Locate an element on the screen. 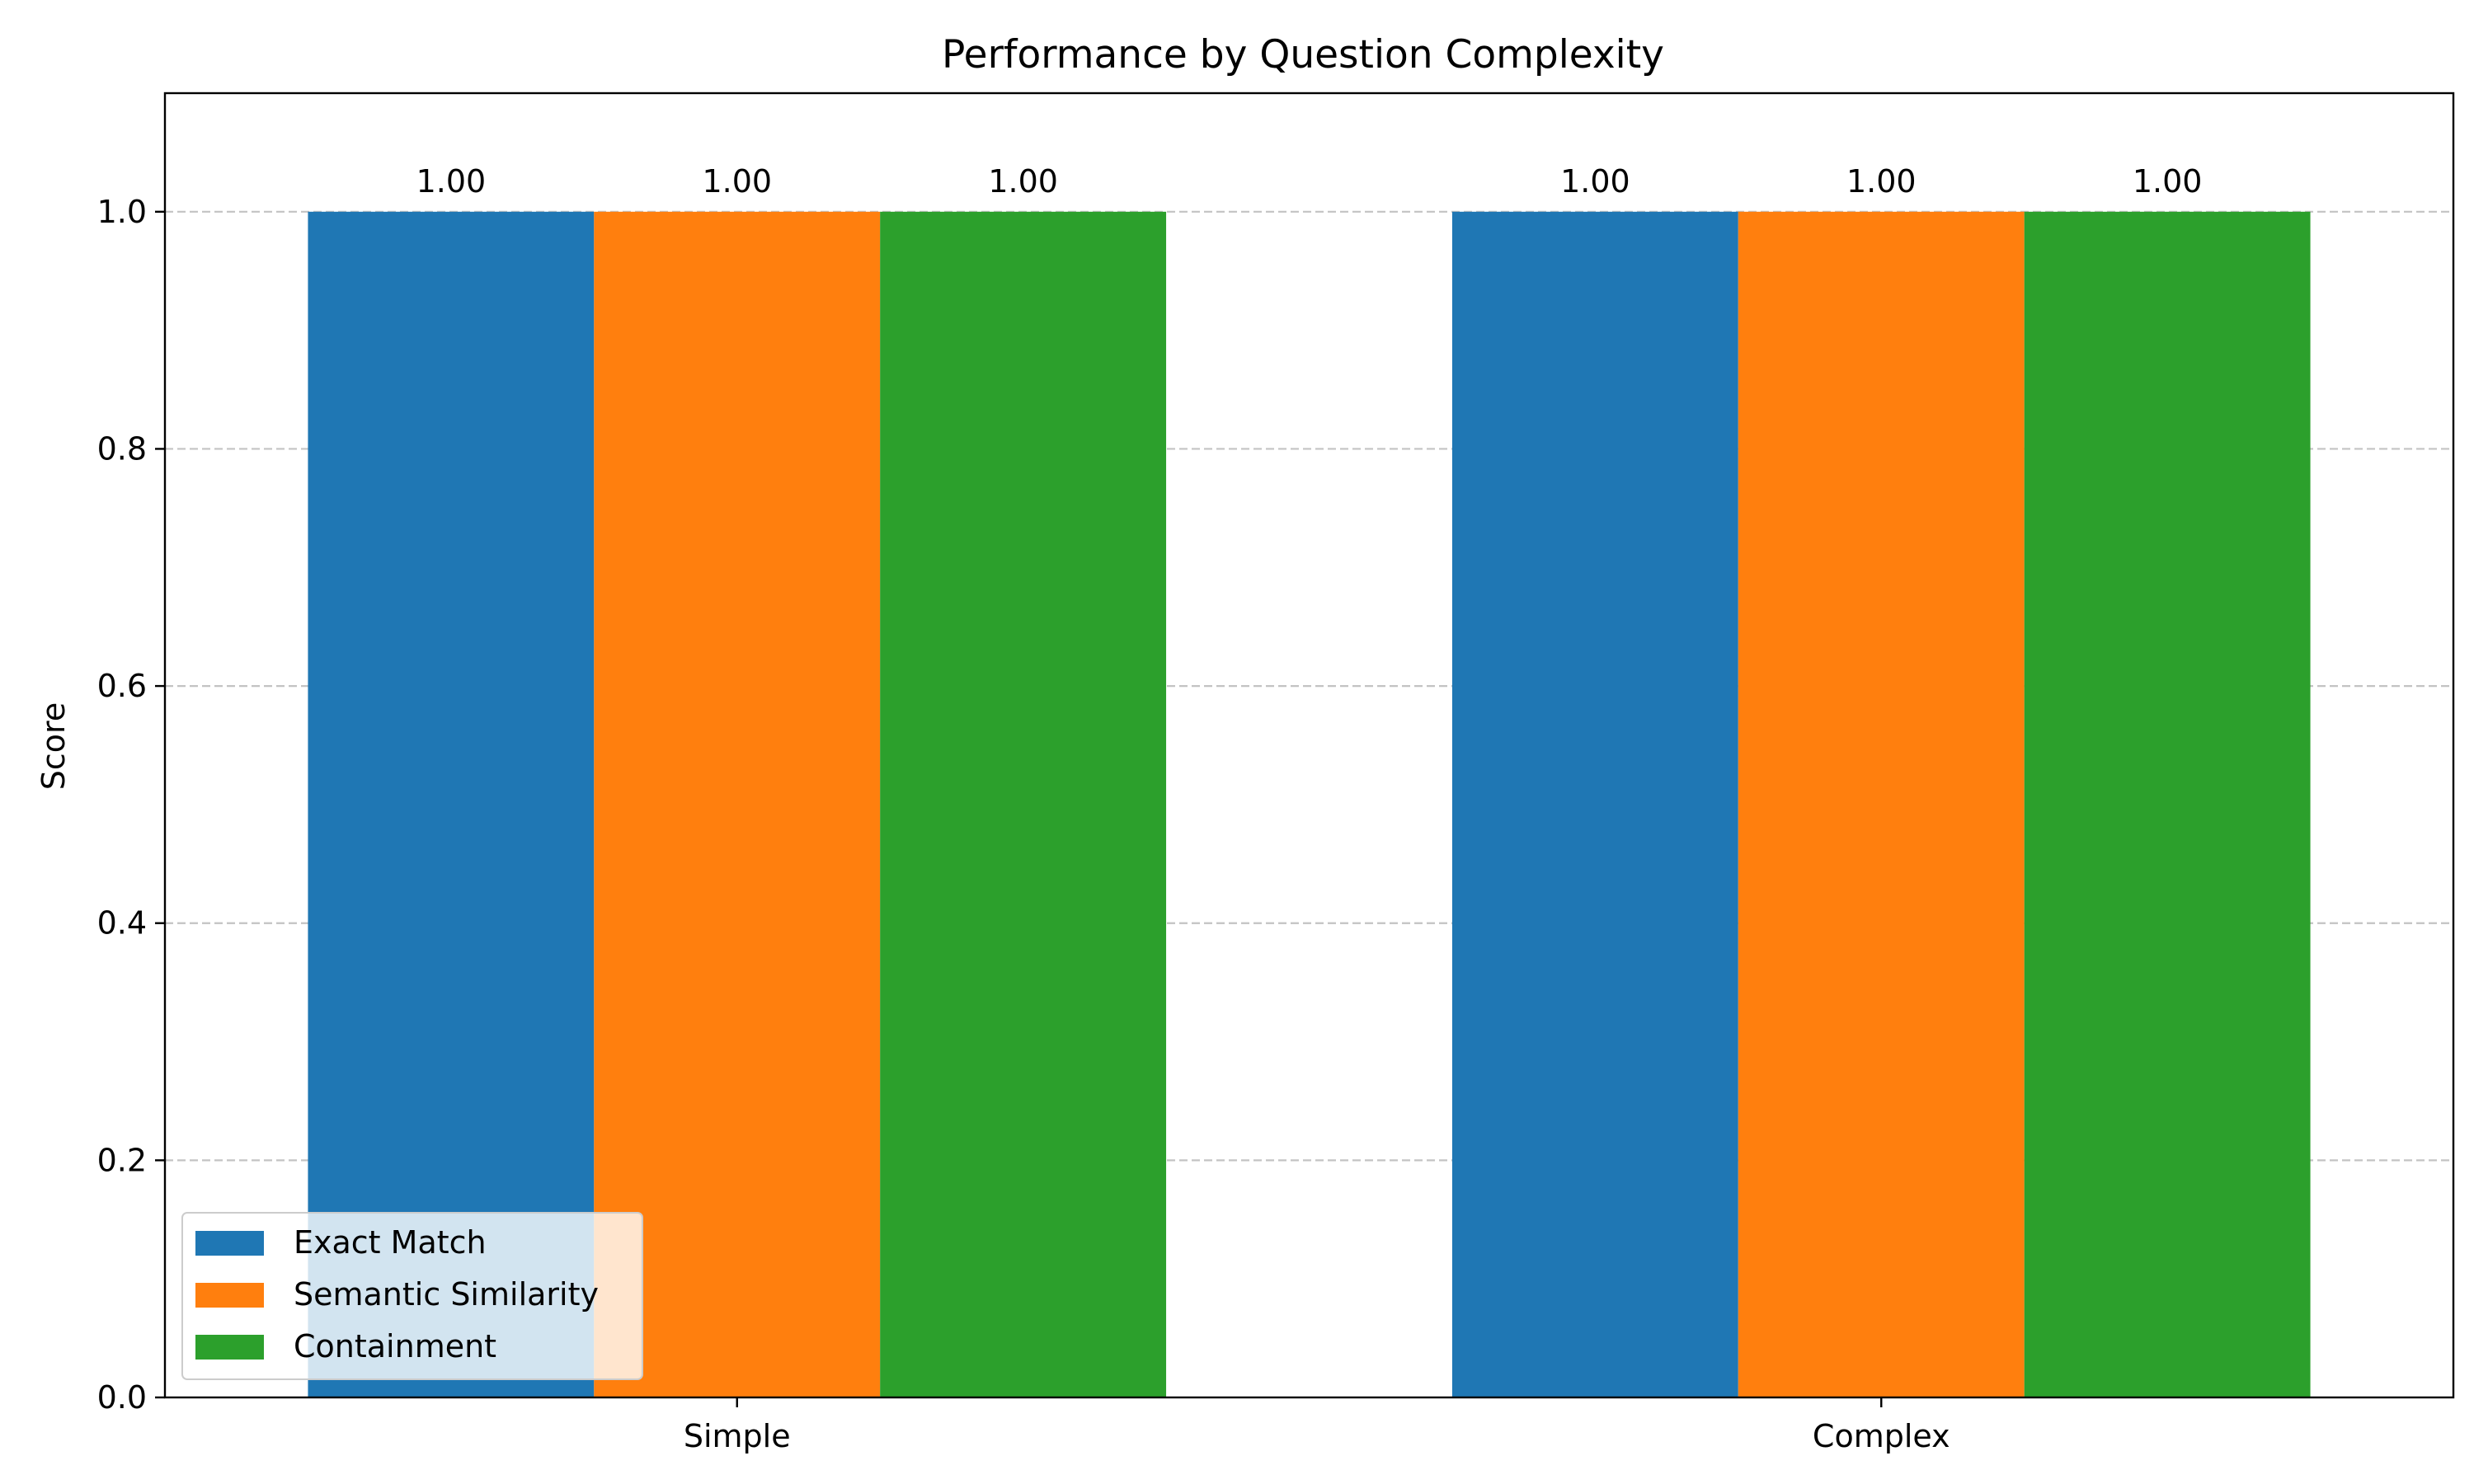 The image size is (2474, 1484). y-tick-label: 0.2 is located at coordinates (122, 1160).